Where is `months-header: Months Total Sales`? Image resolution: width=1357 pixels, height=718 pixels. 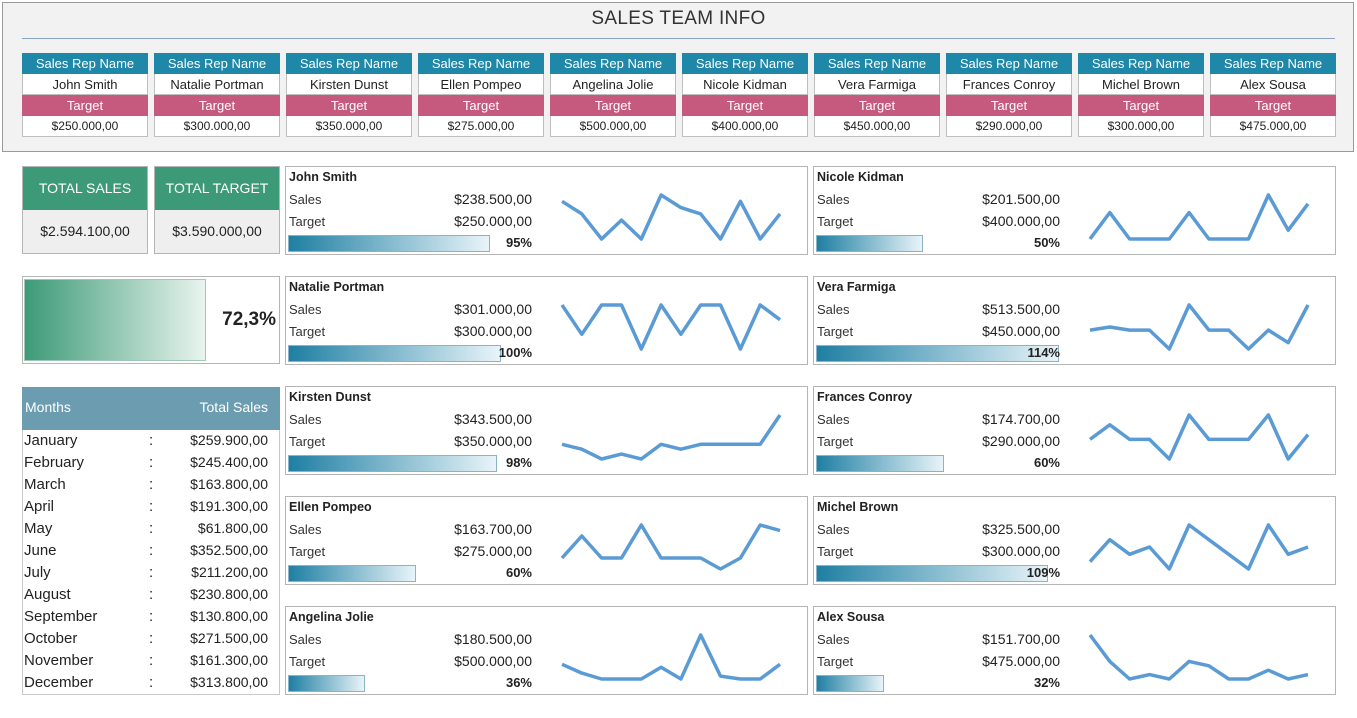 months-header: Months Total Sales is located at coordinates (151, 408).